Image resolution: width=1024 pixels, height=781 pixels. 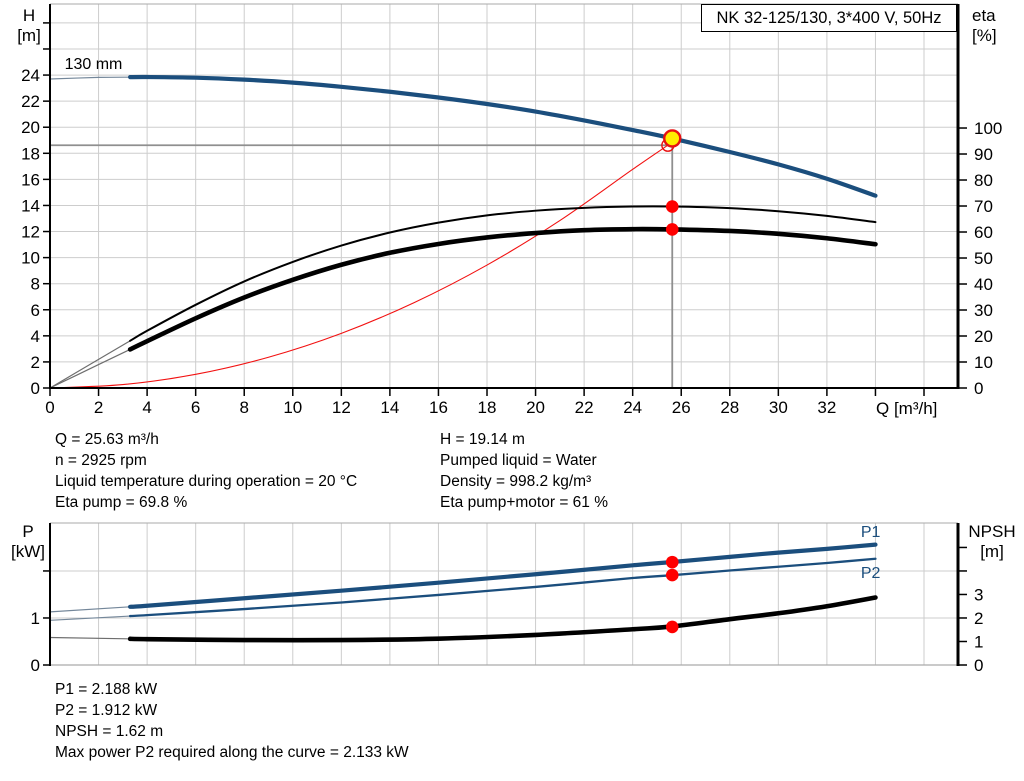 I want to click on info-p2: P2 = 1.912 kW, so click(x=106, y=710).